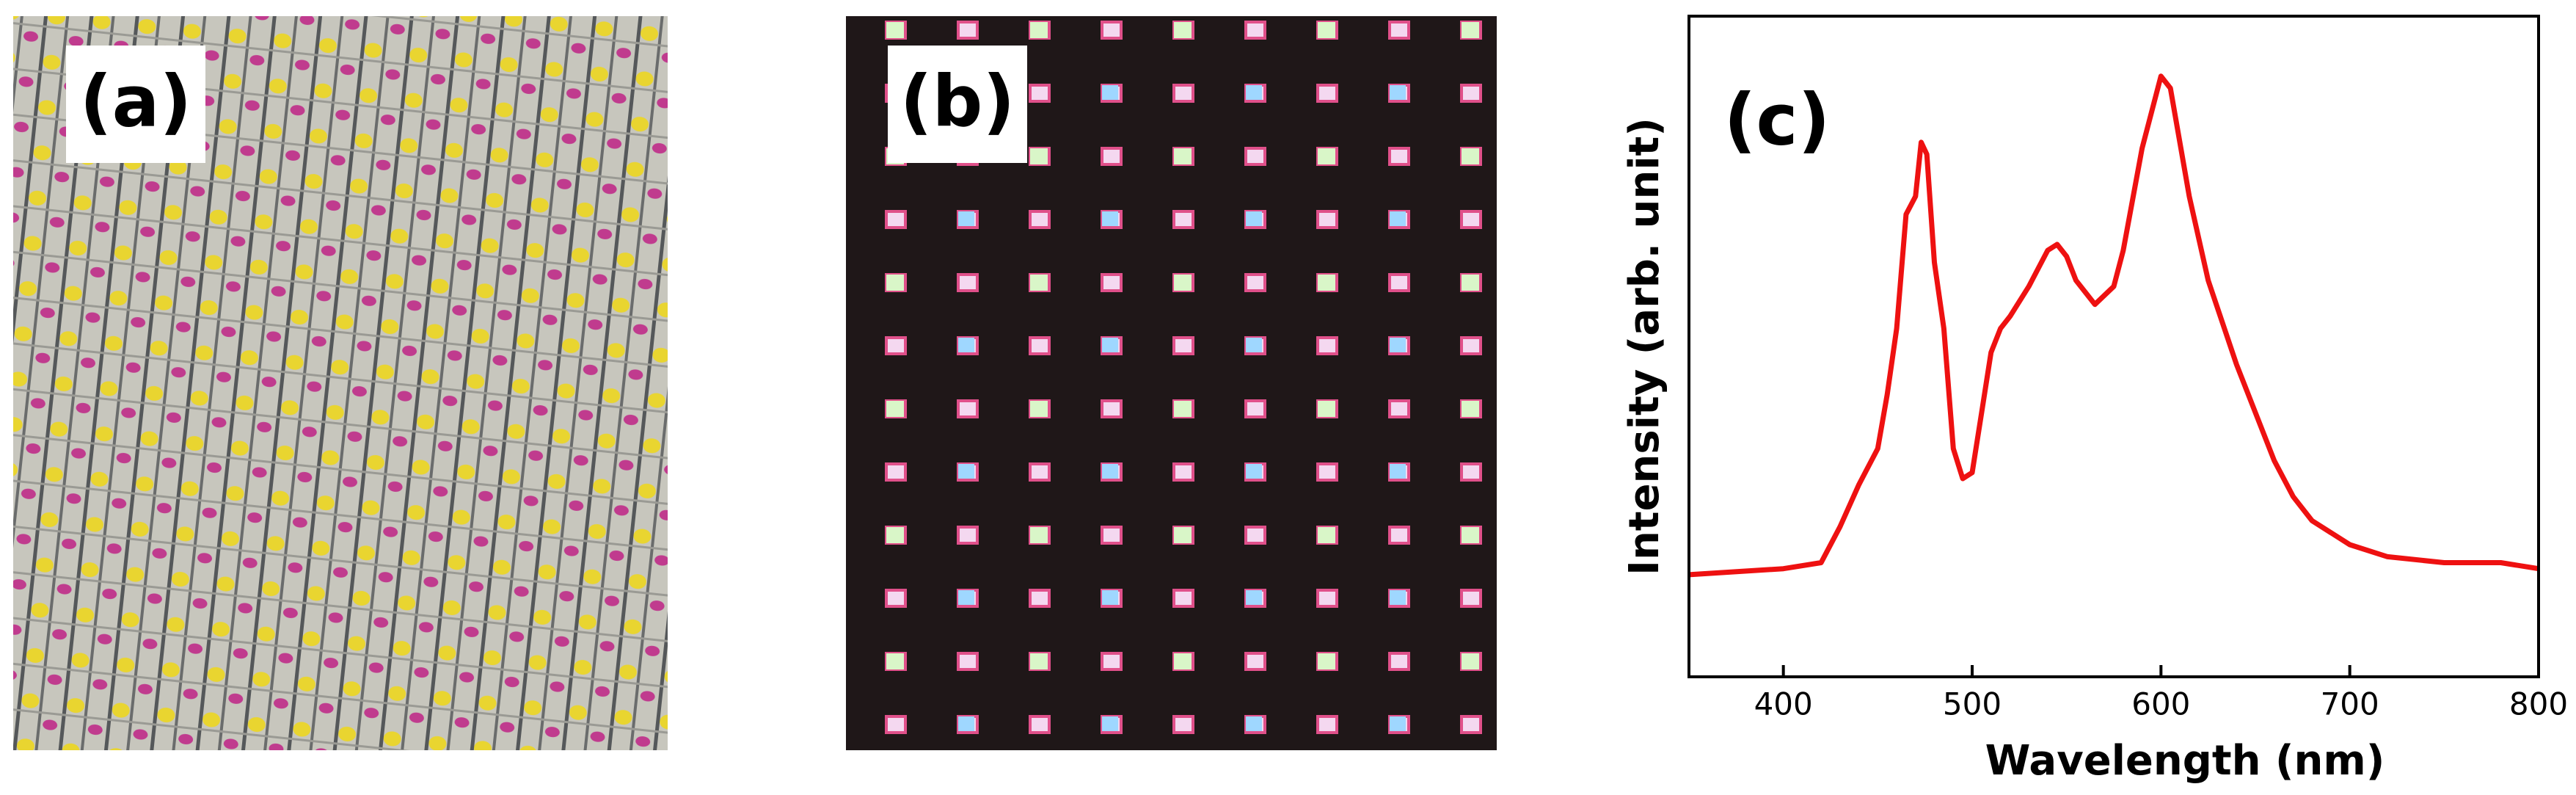 This screenshot has height=795, width=2576. I want to click on x-tick-label: 600, so click(2160, 704).